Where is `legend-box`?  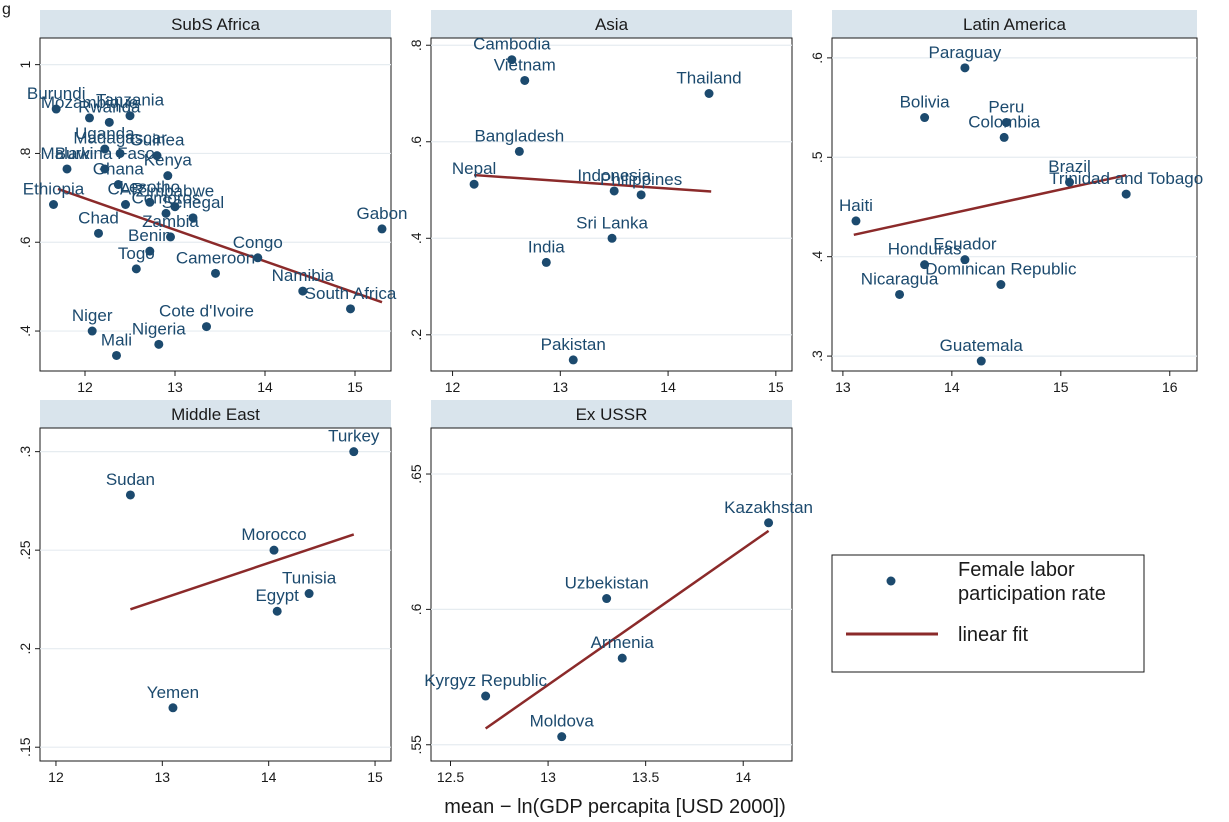 legend-box is located at coordinates (988, 613).